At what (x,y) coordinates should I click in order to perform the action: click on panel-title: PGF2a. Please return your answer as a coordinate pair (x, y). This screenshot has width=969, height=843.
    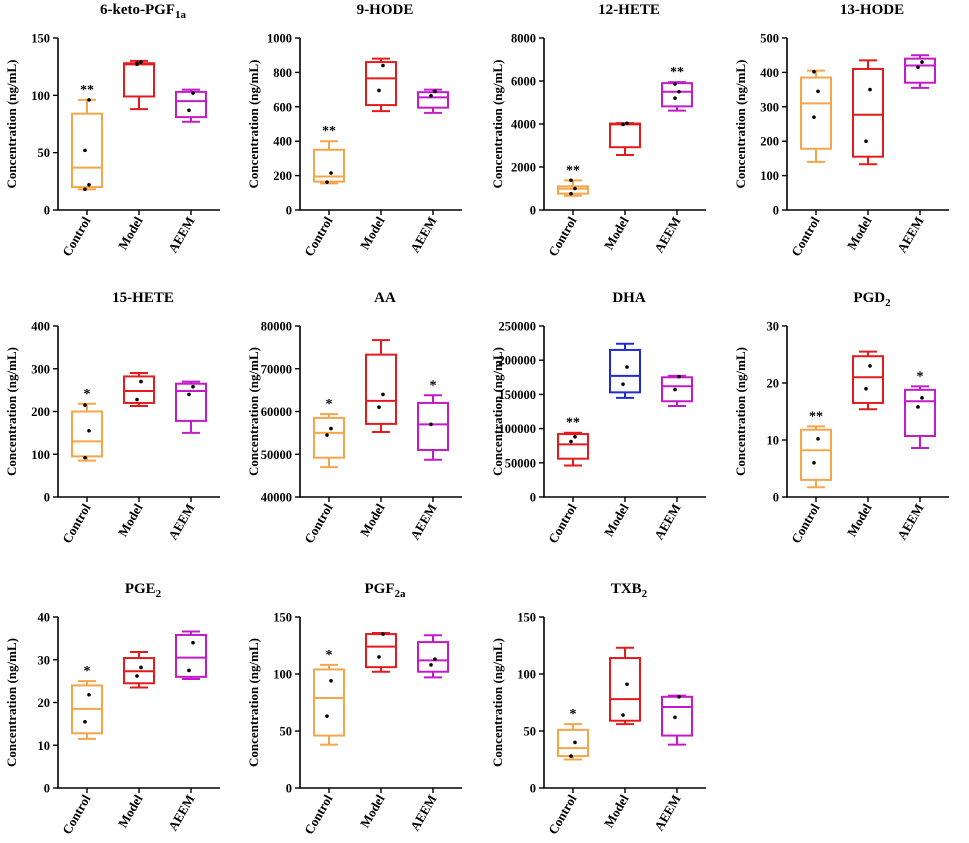
    Looking at the image, I should click on (386, 590).